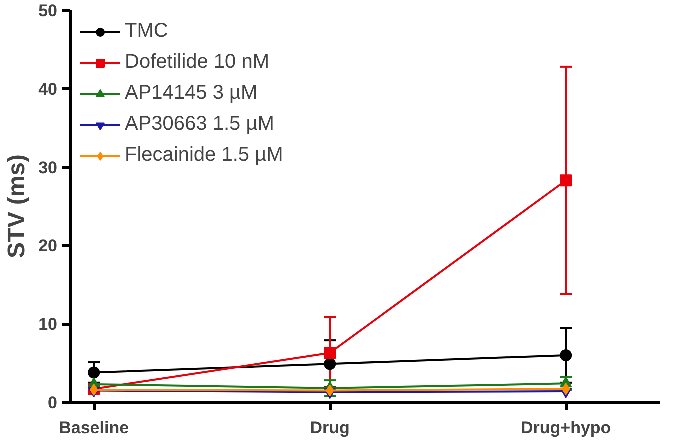  What do you see at coordinates (53, 403) in the screenshot?
I see `y-tick-label: 0` at bounding box center [53, 403].